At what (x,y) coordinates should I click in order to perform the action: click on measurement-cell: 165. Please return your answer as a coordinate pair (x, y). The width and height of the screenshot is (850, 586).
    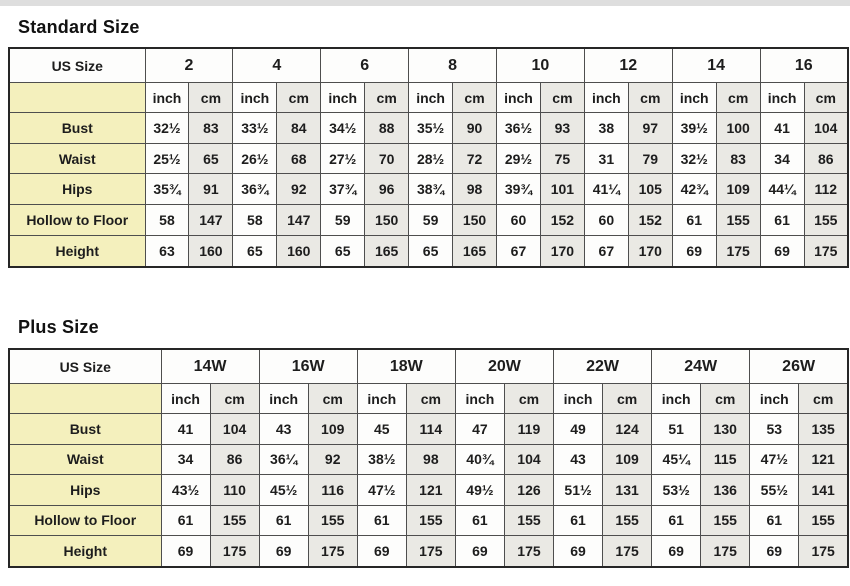
    Looking at the image, I should click on (474, 251).